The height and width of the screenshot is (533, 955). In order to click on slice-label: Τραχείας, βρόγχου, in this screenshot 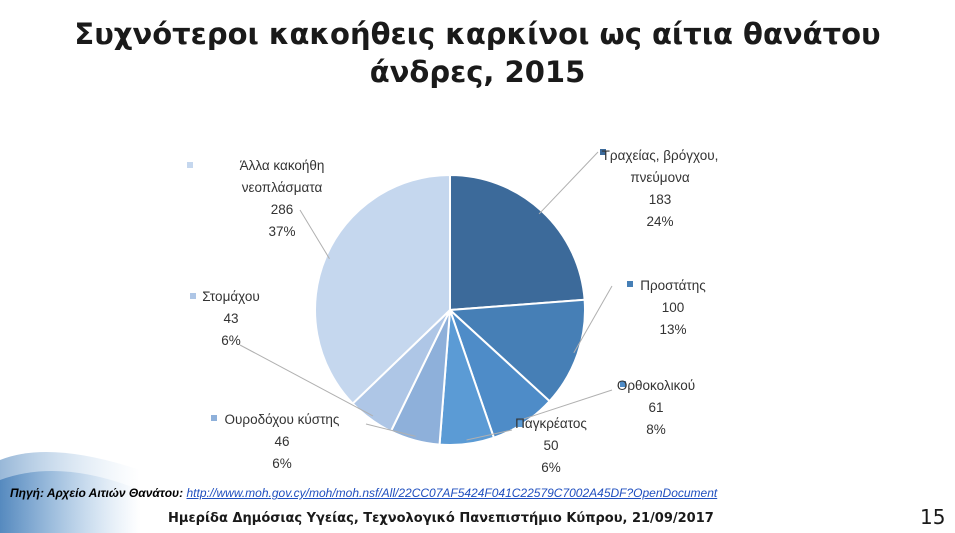, I will do `click(660, 155)`.